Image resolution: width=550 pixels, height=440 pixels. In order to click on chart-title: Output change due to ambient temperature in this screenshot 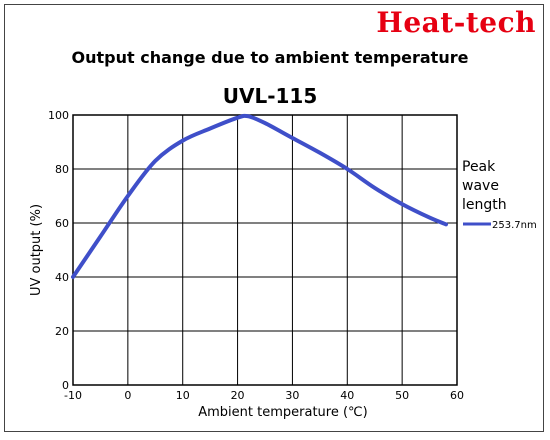, I will do `click(270, 57)`.